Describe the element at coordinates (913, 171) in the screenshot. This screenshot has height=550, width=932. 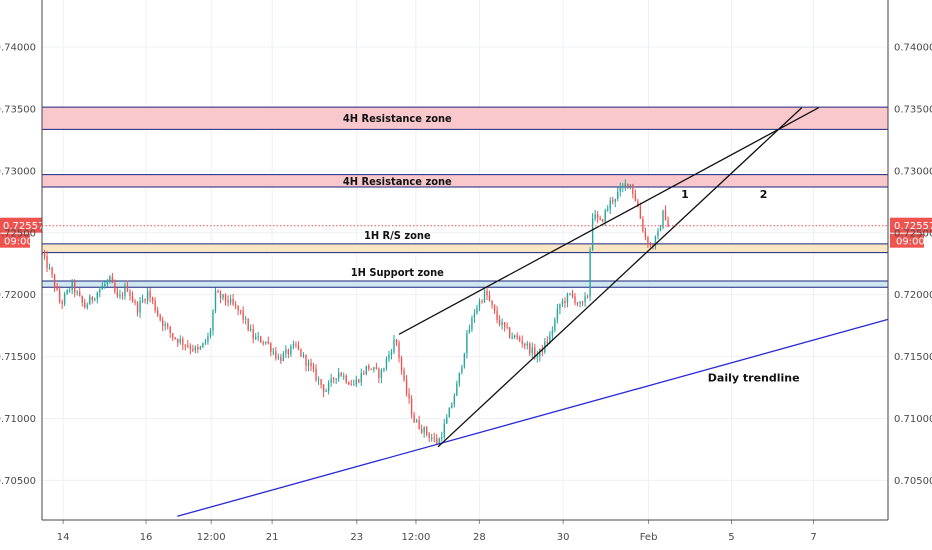
I see `y-tick-label-right: 0.73000` at that location.